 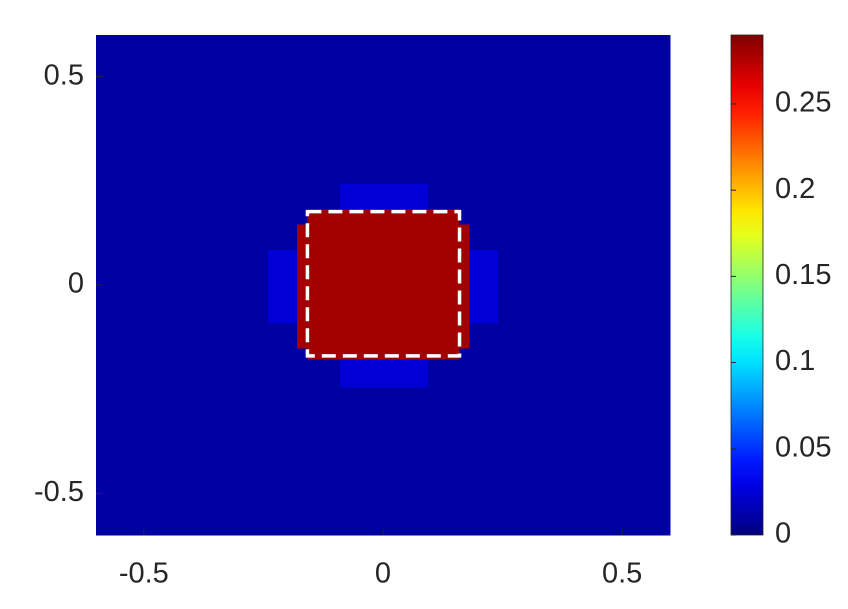 I want to click on x-tick-label: 0.5, so click(x=622, y=574).